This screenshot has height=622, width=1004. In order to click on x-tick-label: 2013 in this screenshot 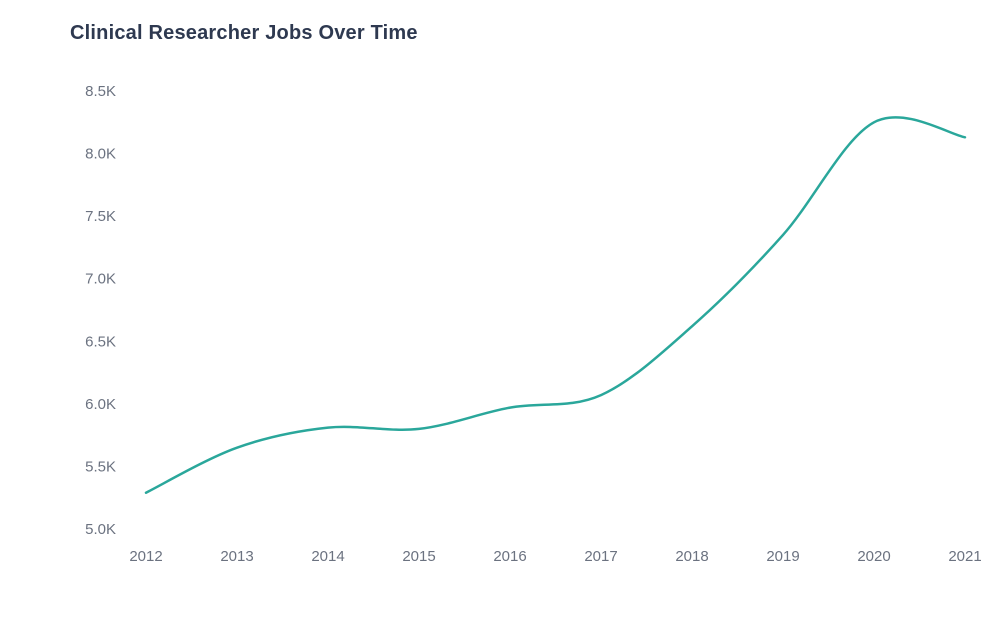, I will do `click(236, 556)`.